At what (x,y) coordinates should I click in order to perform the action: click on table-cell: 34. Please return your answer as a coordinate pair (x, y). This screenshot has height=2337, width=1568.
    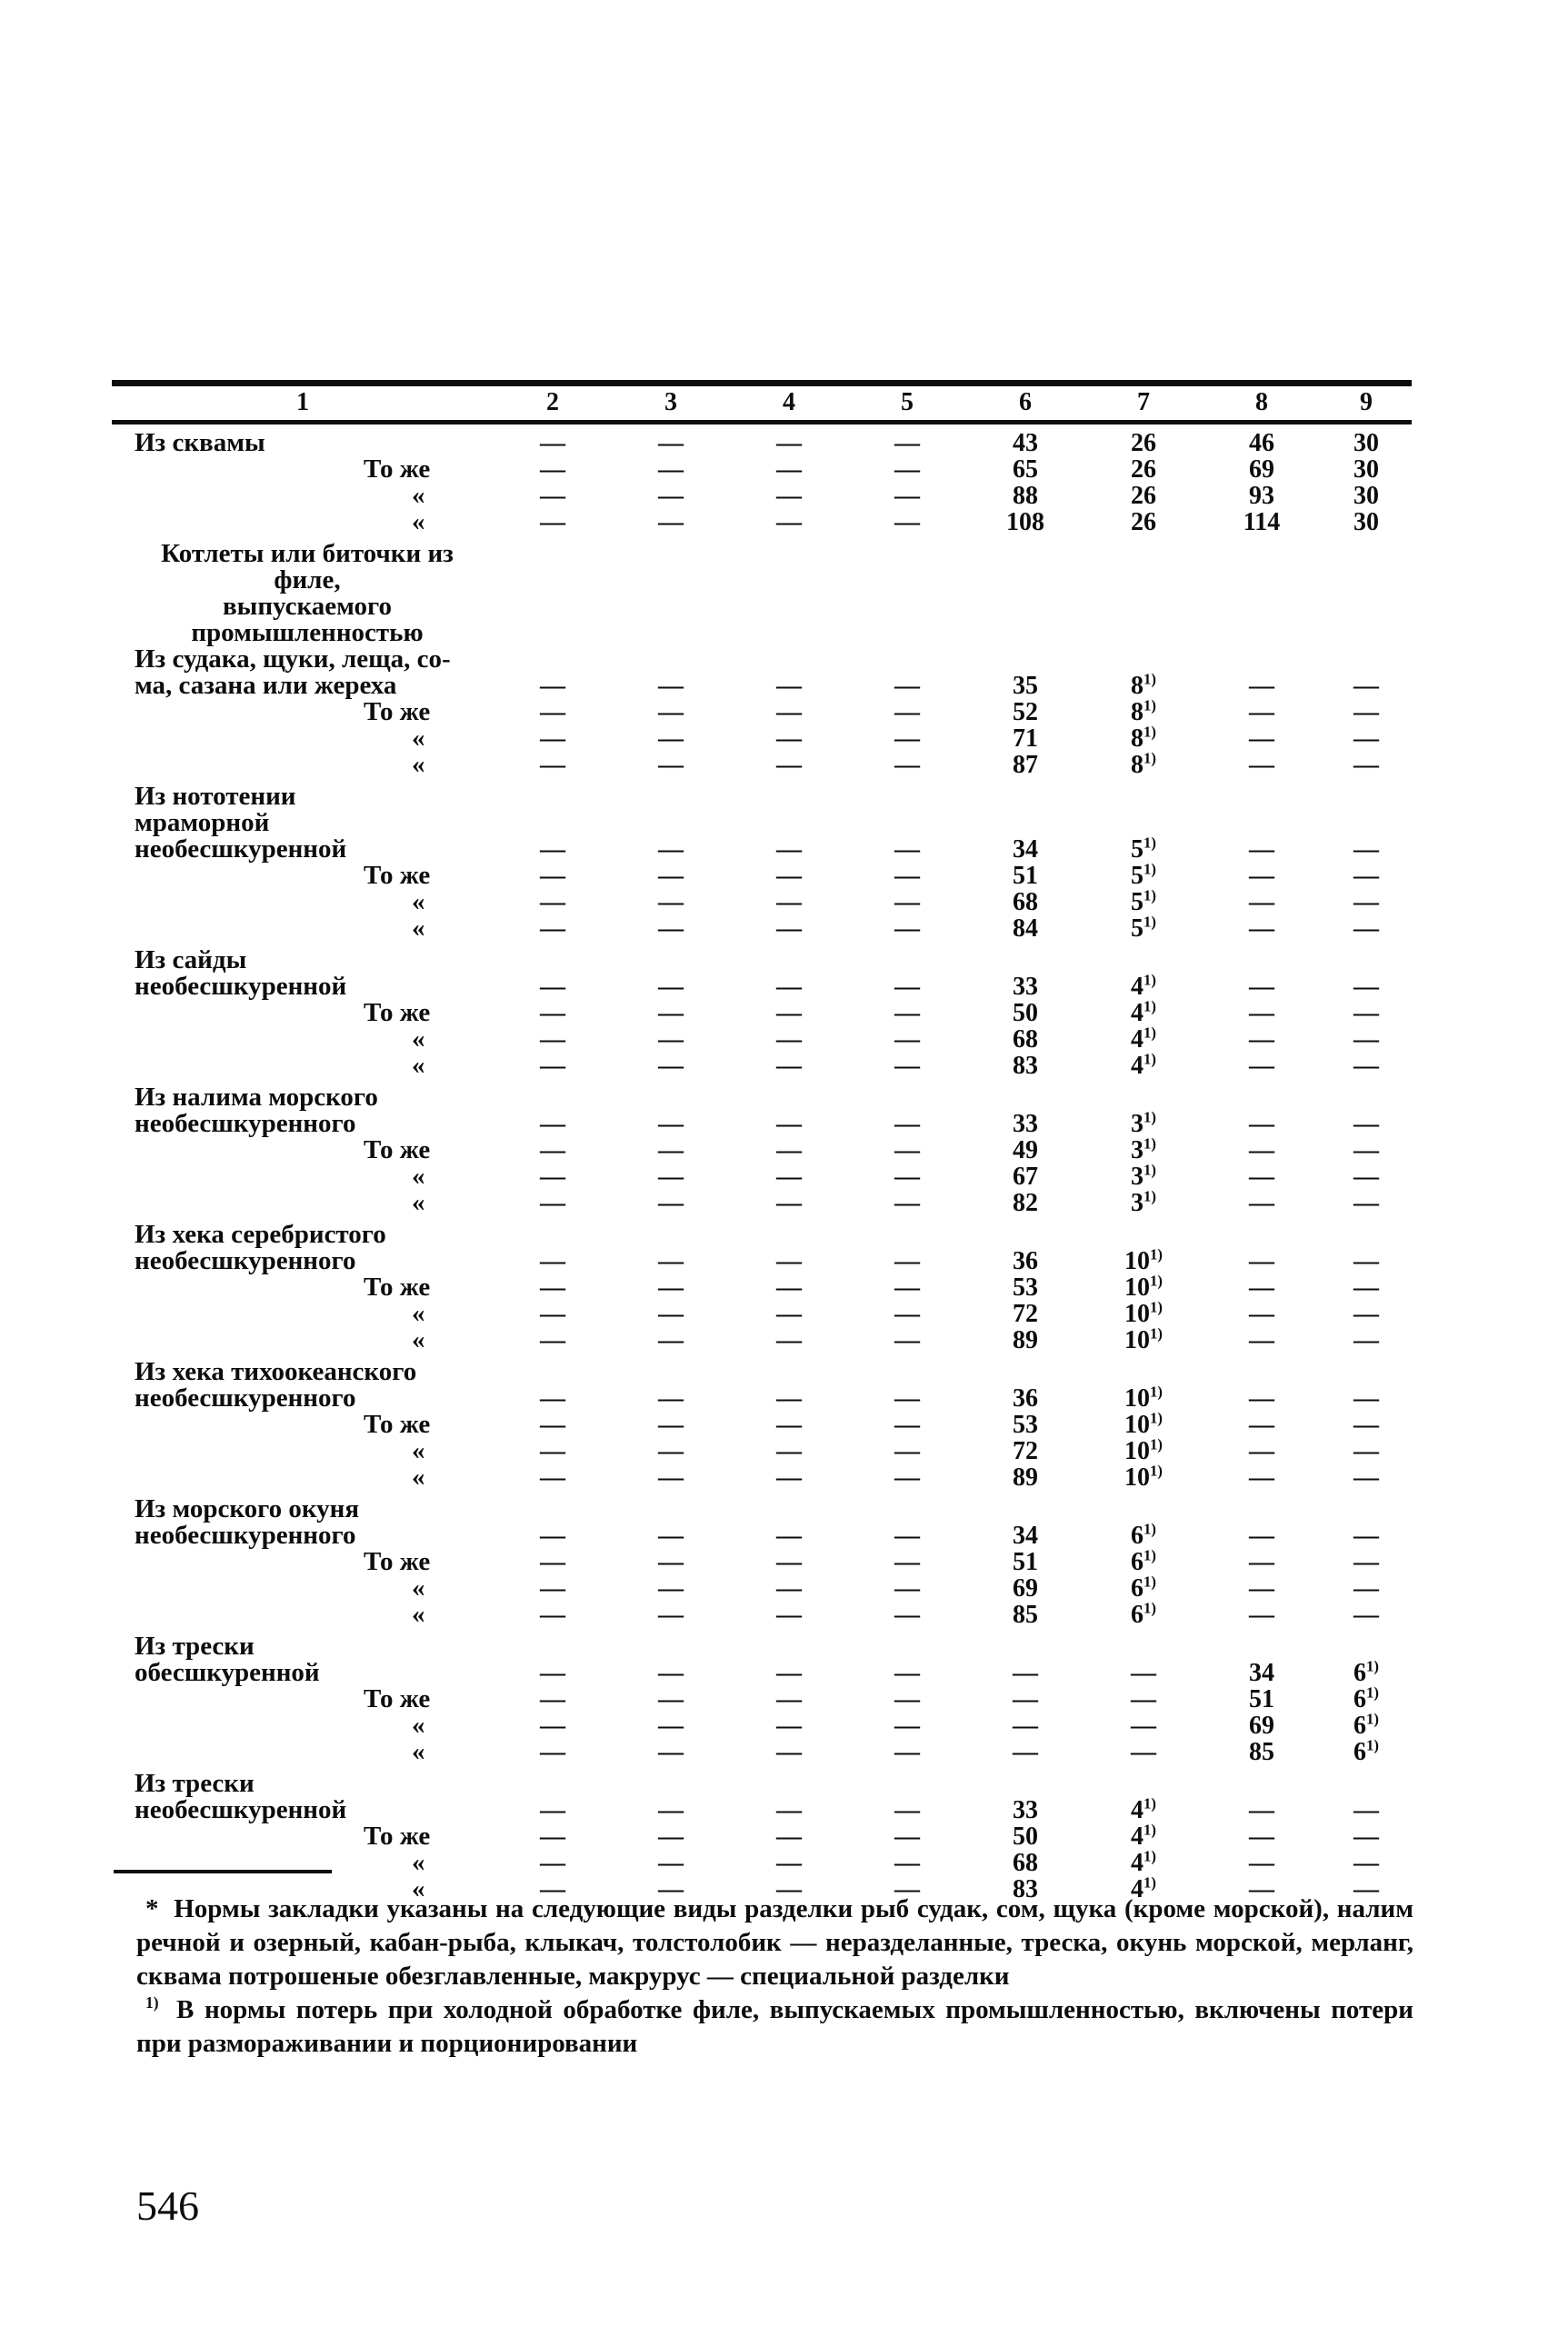
    Looking at the image, I should click on (1025, 849).